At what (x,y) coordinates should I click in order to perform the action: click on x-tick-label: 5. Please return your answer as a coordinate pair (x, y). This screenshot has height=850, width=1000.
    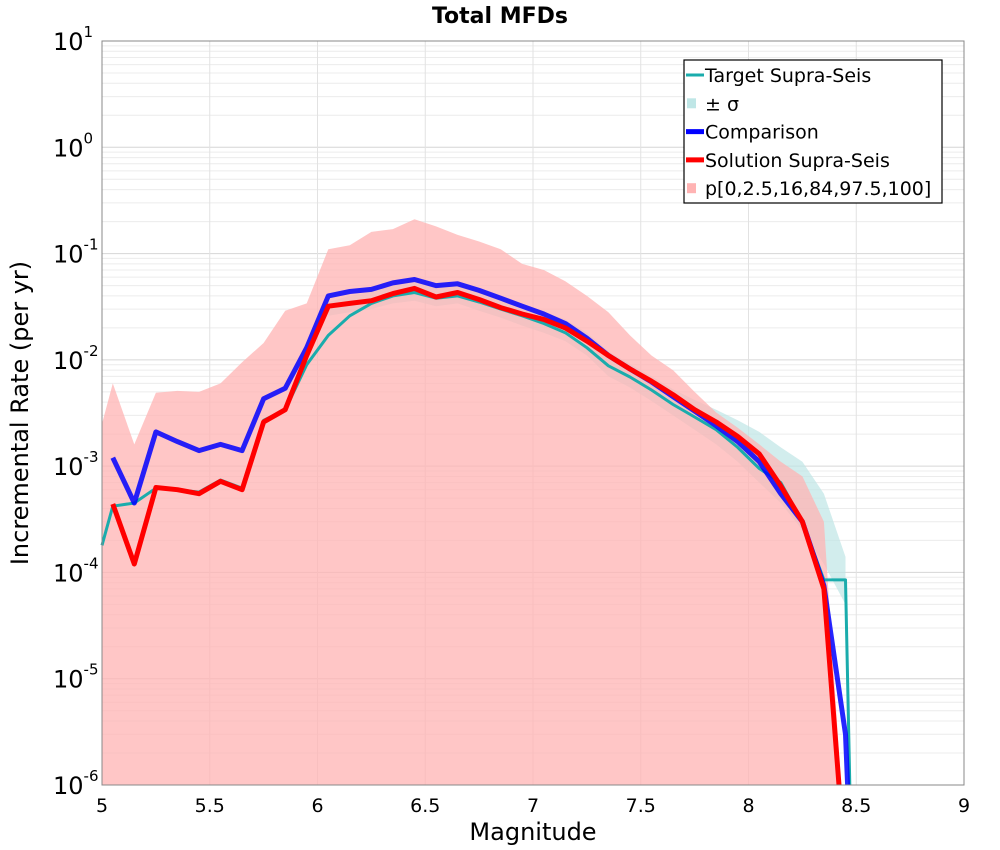
    Looking at the image, I should click on (102, 806).